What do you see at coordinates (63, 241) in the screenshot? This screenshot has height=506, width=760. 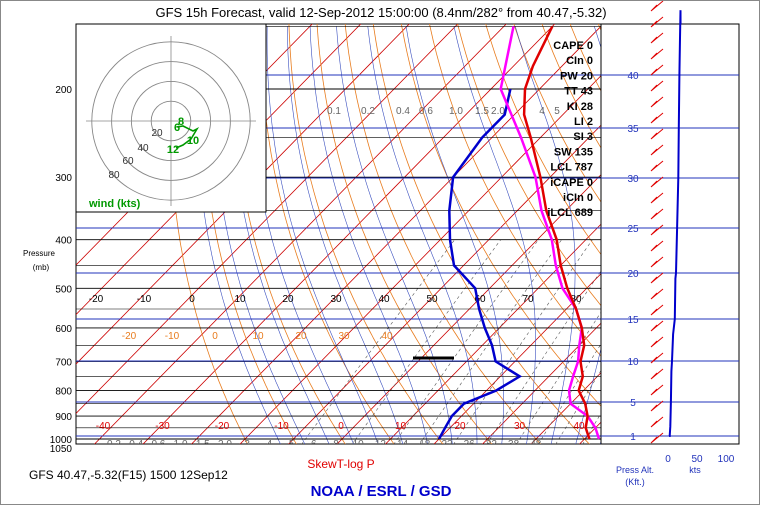 I see `pressure-tick: 400` at bounding box center [63, 241].